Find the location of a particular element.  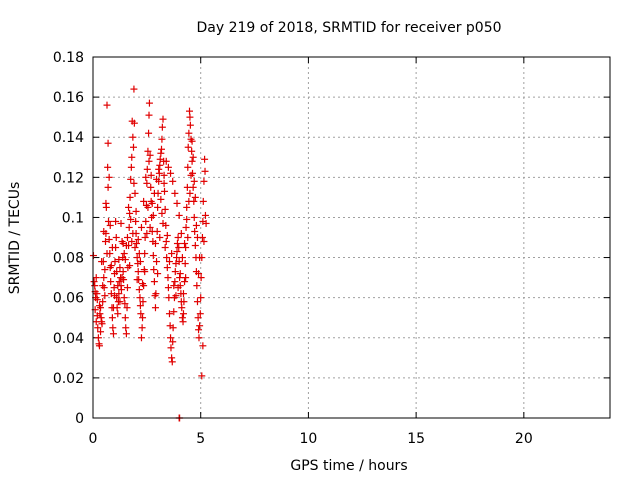

y-tick-label: 0.02 is located at coordinates (68, 379).